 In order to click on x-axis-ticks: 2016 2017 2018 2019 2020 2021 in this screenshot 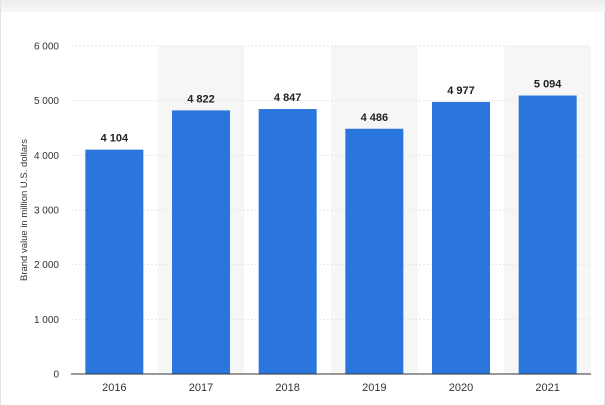, I will do `click(331, 388)`.